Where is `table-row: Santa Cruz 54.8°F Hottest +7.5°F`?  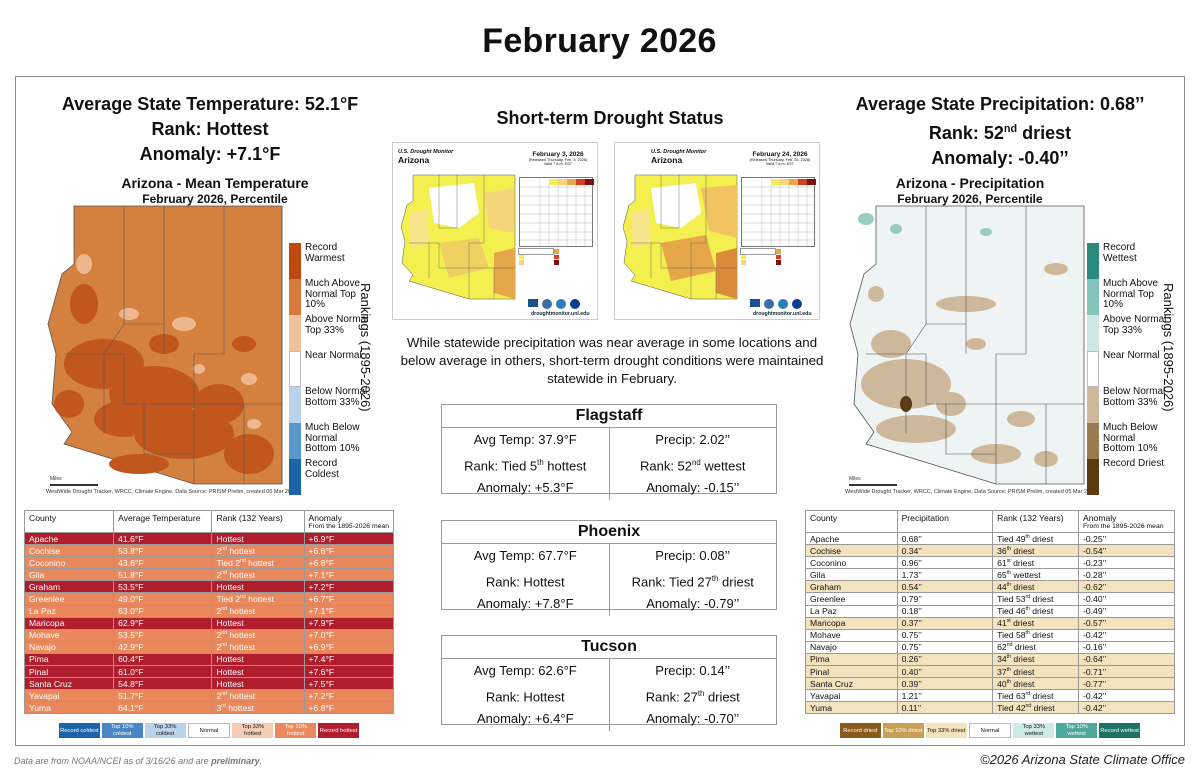
table-row: Santa Cruz 54.8°F Hottest +7.5°F is located at coordinates (208, 684).